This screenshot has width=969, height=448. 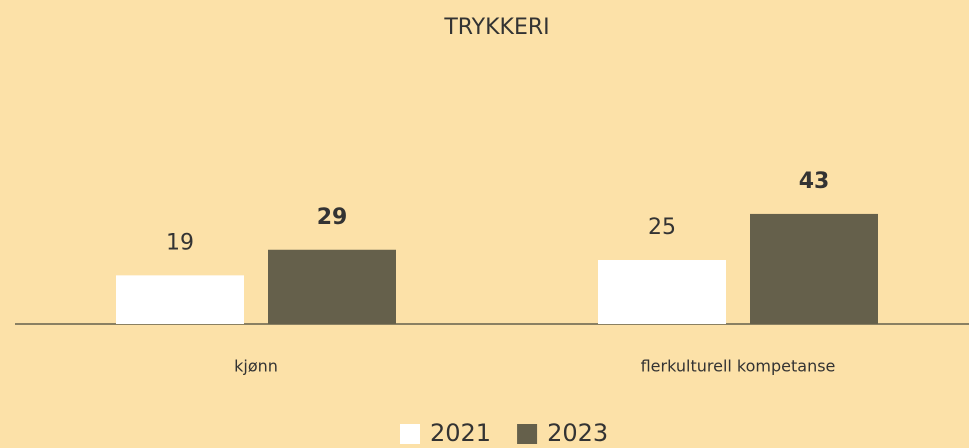 I want to click on value-label: 19, so click(x=180, y=242).